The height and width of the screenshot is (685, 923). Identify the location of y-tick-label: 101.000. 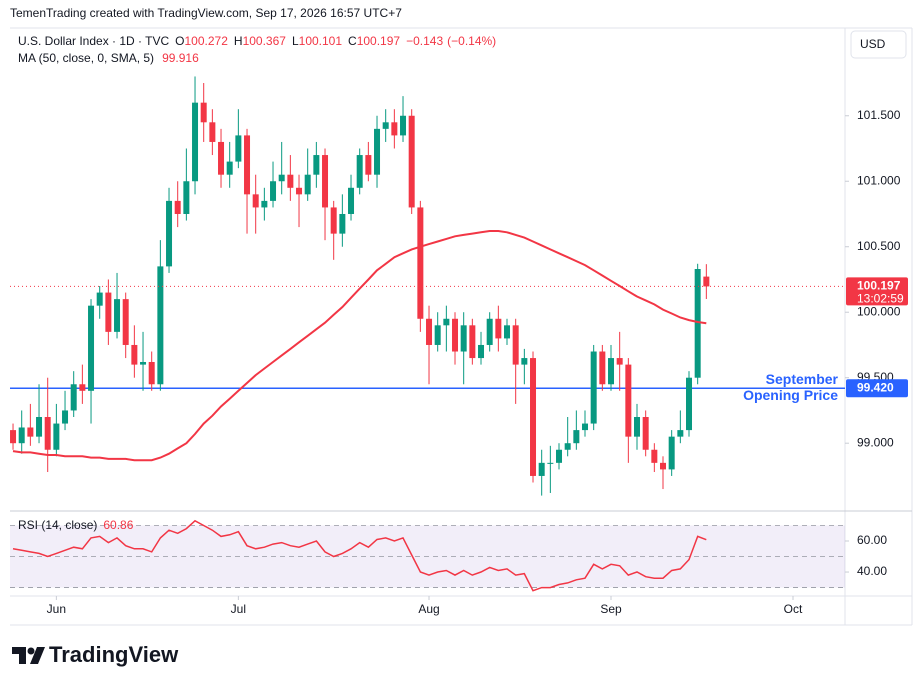
(879, 180).